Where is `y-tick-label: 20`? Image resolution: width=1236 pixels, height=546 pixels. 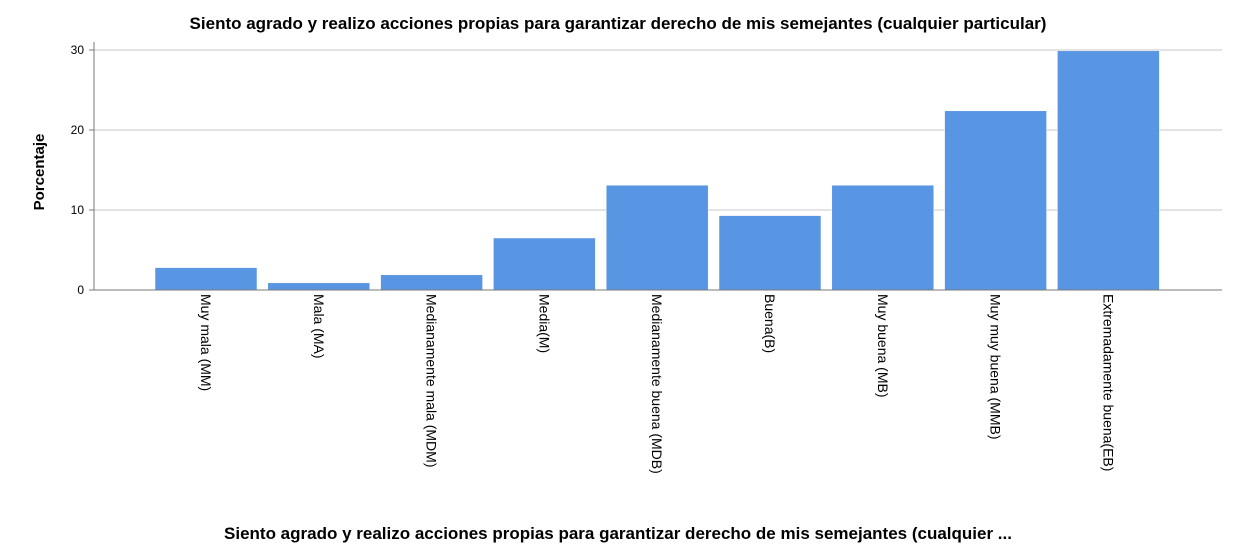
y-tick-label: 20 is located at coordinates (78, 130).